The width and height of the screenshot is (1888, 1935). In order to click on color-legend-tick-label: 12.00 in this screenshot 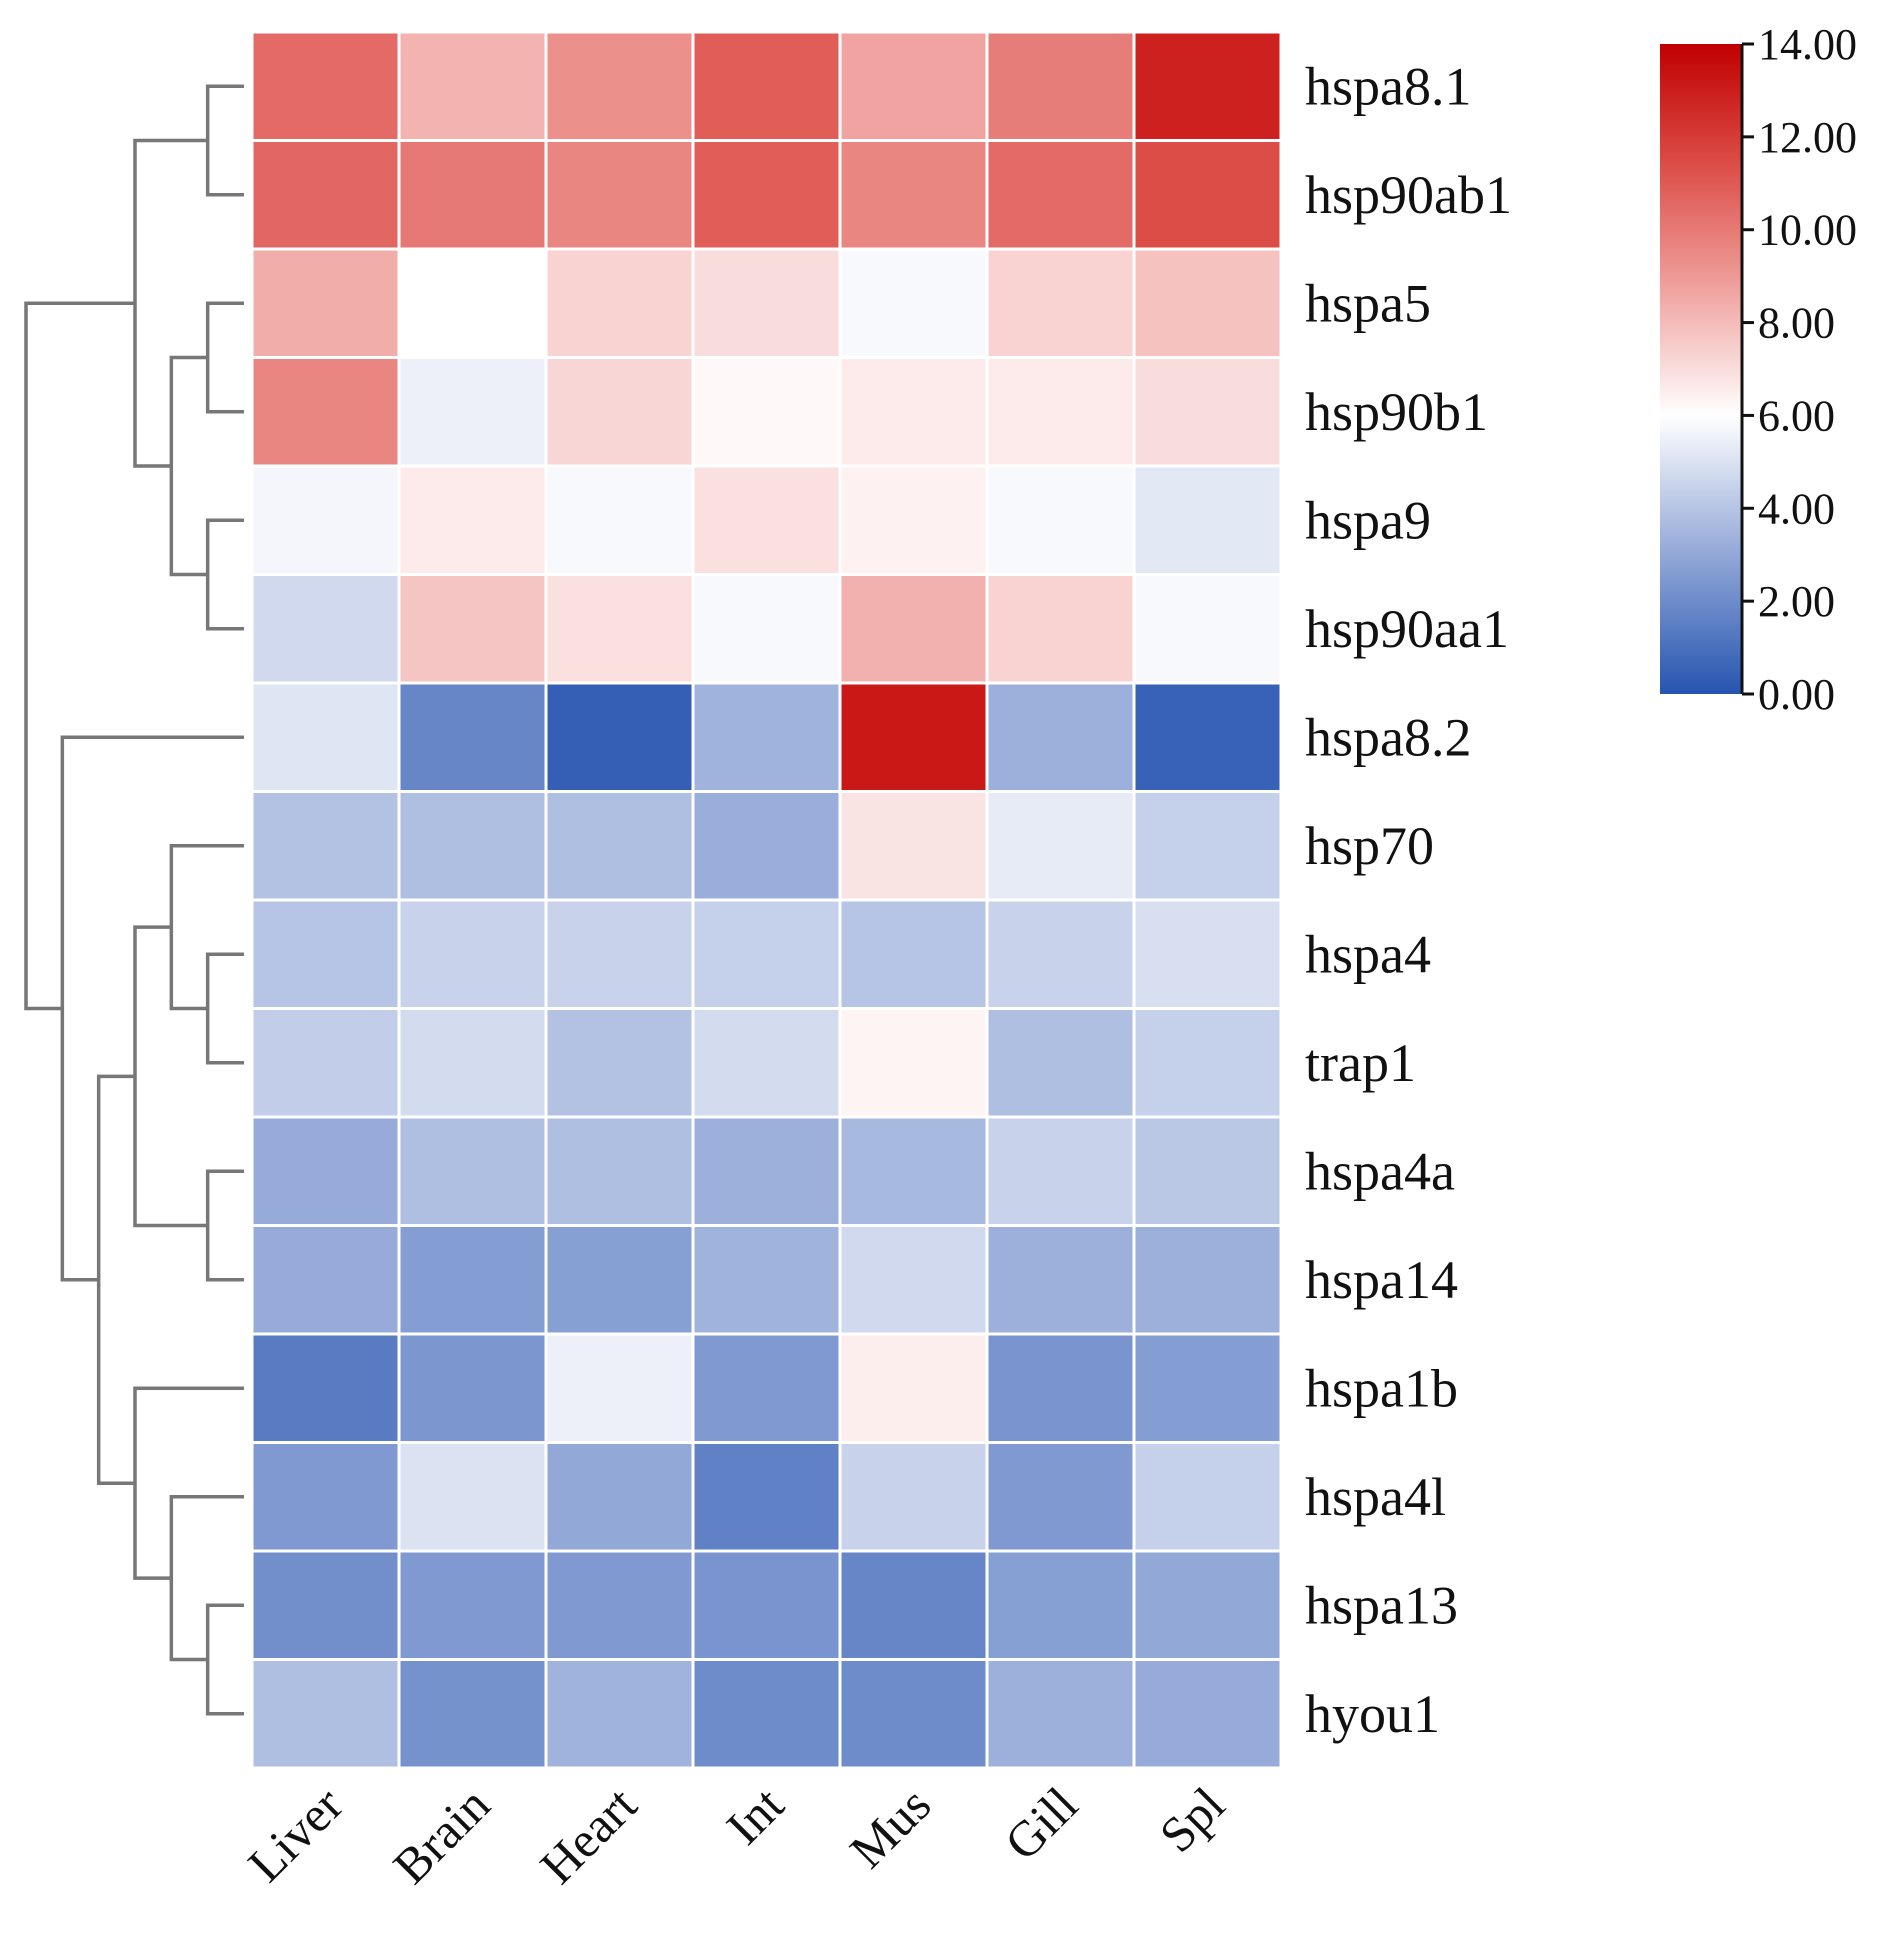, I will do `click(1807, 137)`.